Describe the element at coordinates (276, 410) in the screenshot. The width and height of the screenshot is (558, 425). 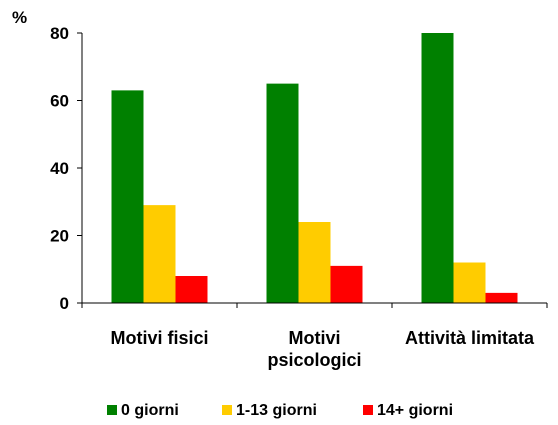
I see `legend-label: 1-13 giorni` at that location.